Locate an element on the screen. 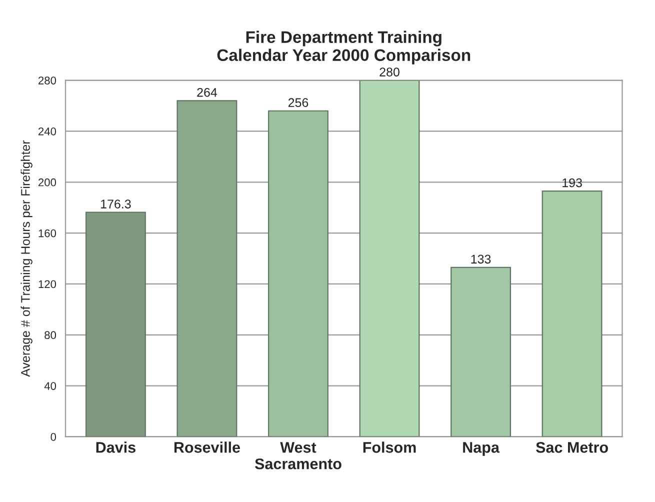 Image resolution: width=655 pixels, height=502 pixels. data-label: 193 is located at coordinates (572, 183).